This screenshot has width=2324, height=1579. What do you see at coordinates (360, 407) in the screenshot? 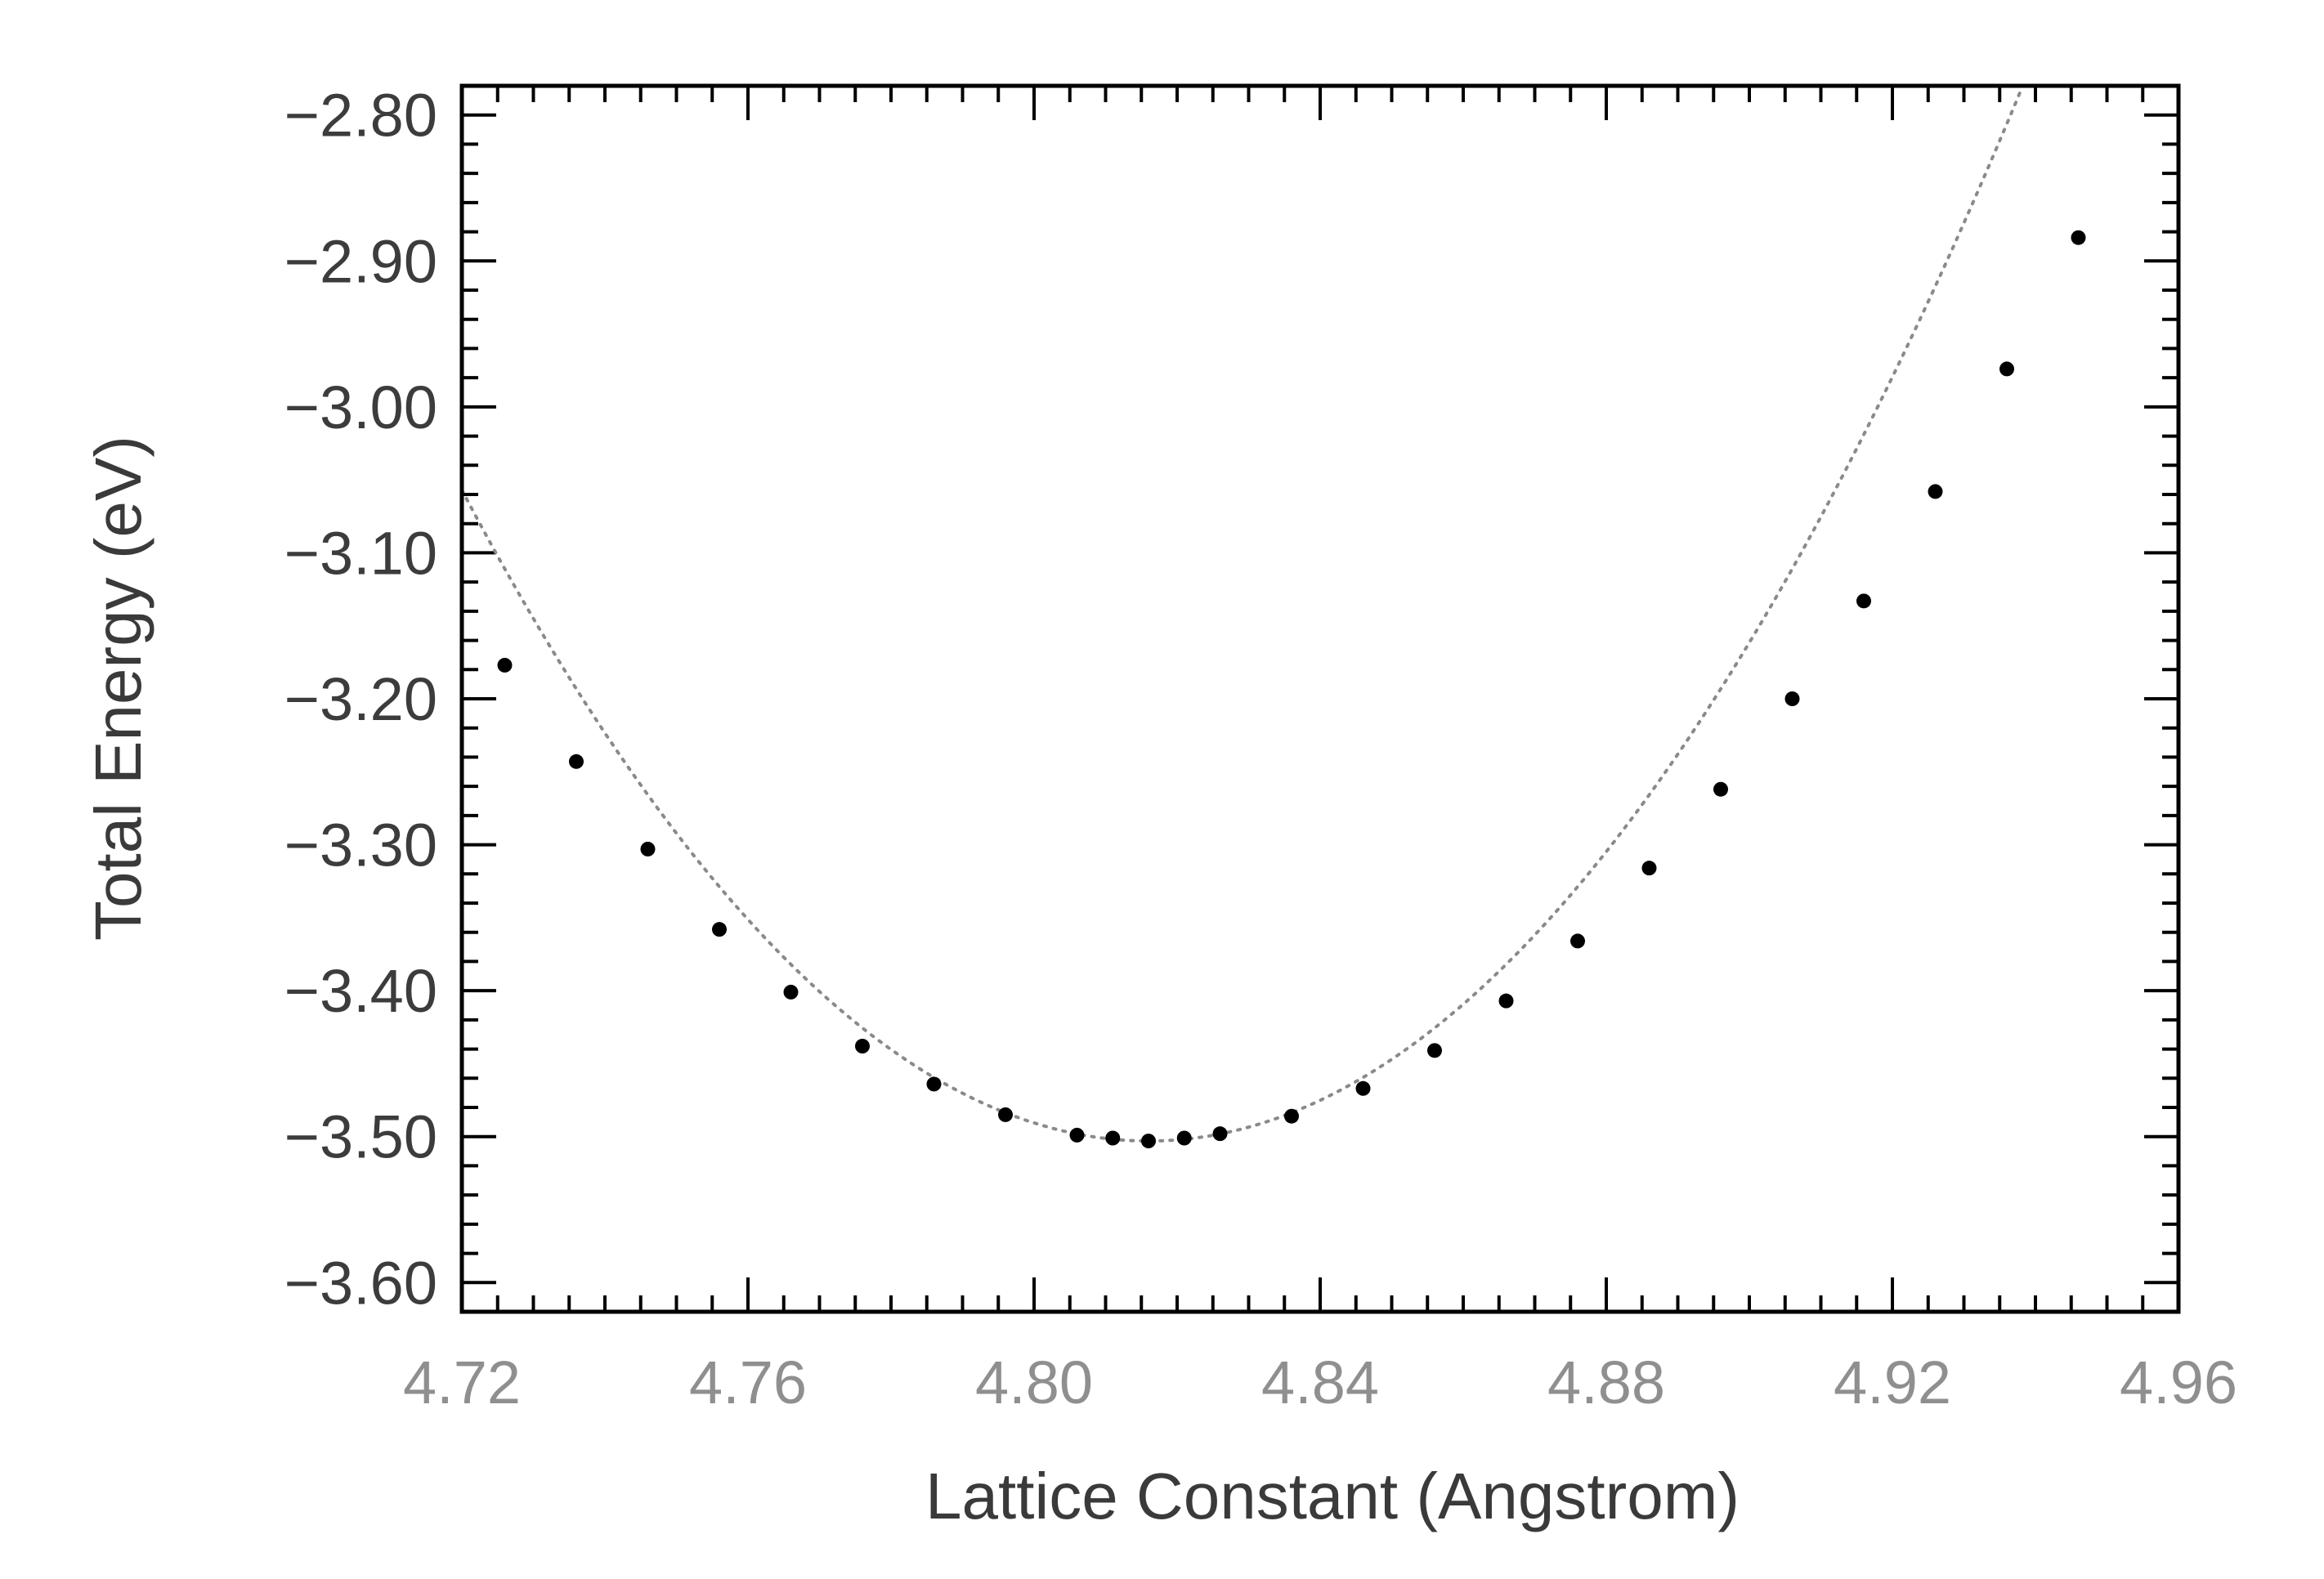
I see `y-tick-label: −3.00` at bounding box center [360, 407].